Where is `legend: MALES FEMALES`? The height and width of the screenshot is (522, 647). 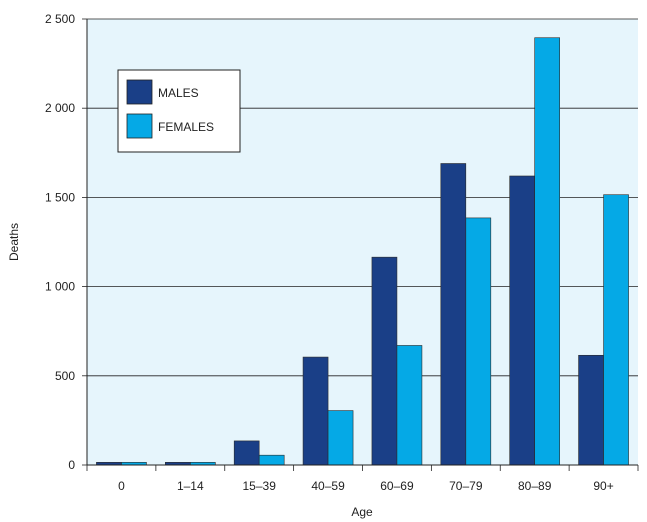 legend: MALES FEMALES is located at coordinates (179, 111).